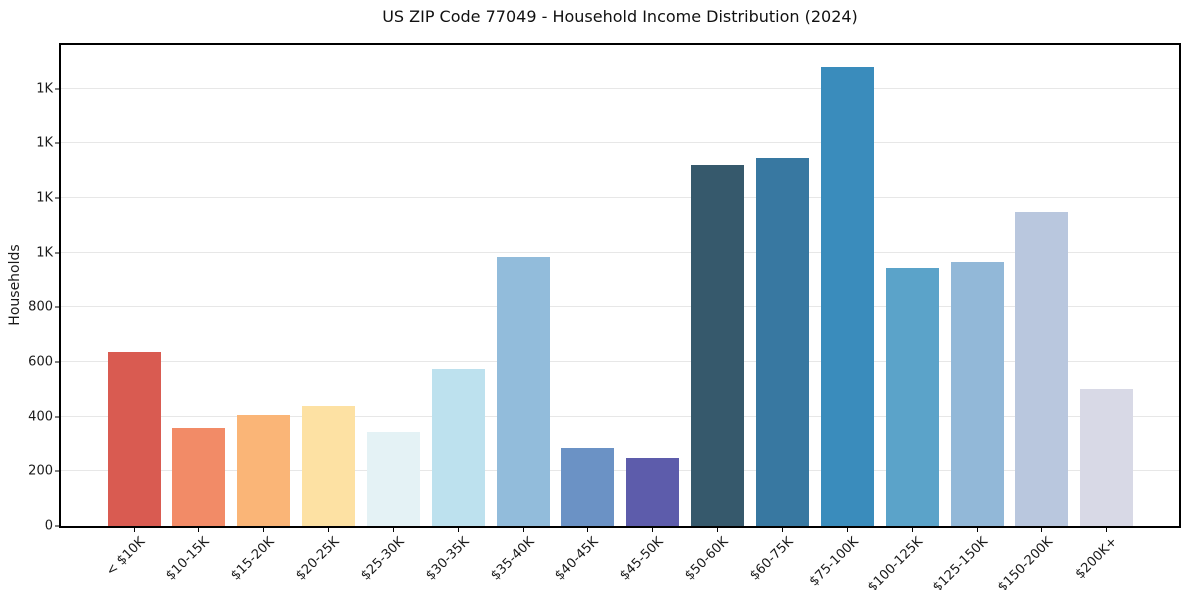 This screenshot has height=590, width=1189. What do you see at coordinates (40, 417) in the screenshot?
I see `y-tick-label: 400` at bounding box center [40, 417].